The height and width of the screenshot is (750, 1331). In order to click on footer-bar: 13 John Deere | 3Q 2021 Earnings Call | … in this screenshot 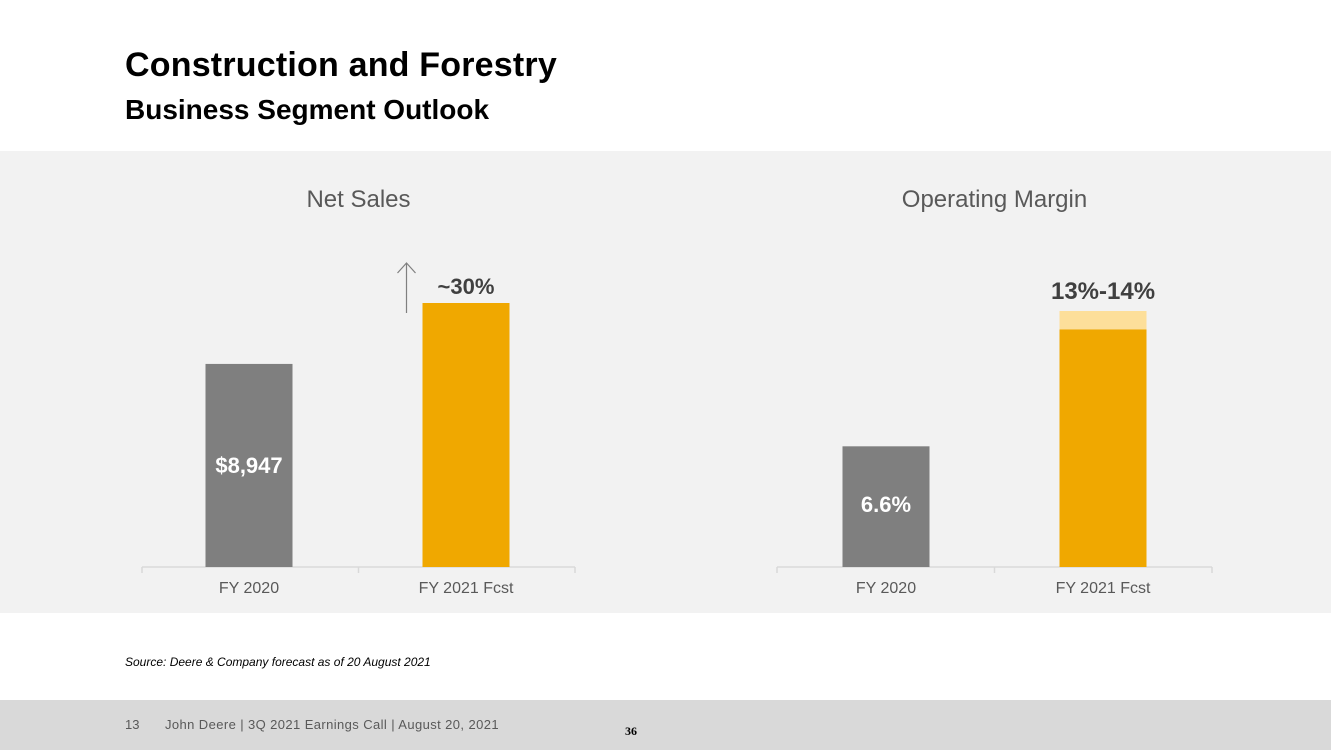, I will do `click(665, 725)`.